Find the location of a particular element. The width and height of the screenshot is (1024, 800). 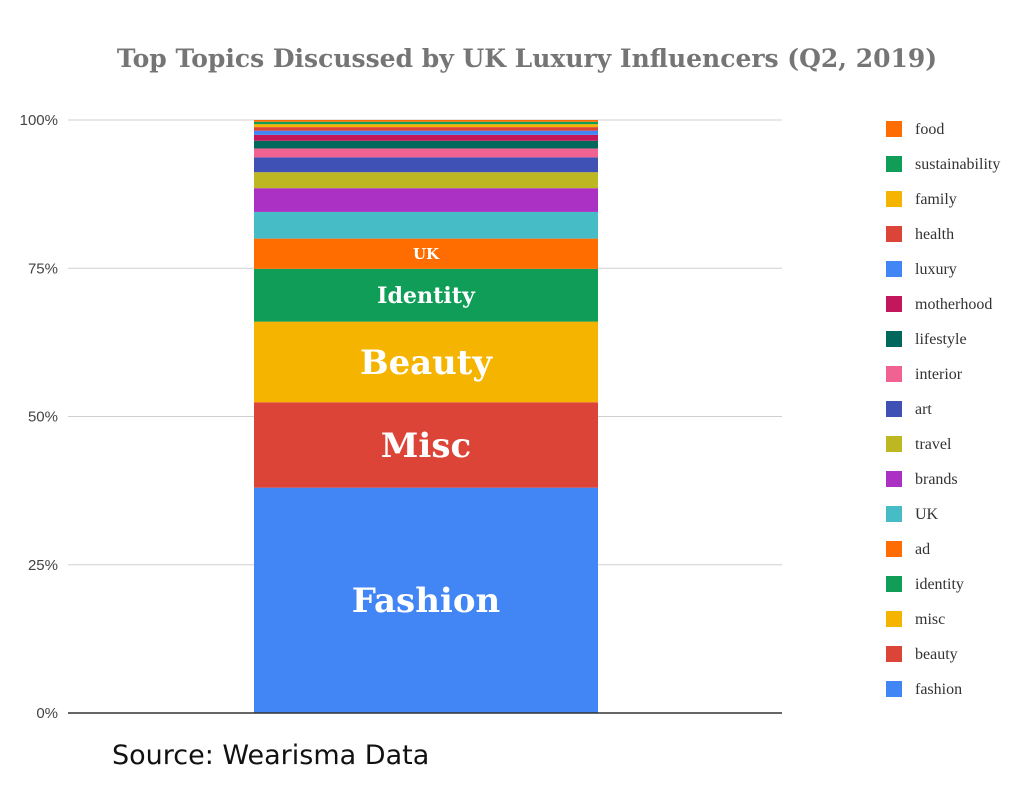

y-axis-ticks: 0% 25% 50% 75% 100% is located at coordinates (39, 417).